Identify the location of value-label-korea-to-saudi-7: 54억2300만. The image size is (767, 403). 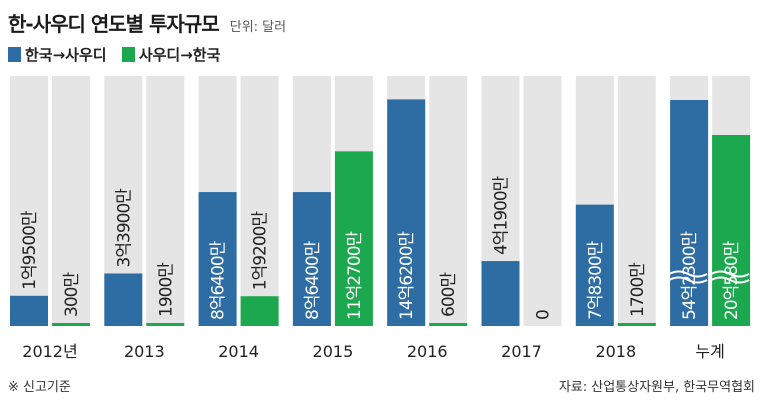
(690, 275).